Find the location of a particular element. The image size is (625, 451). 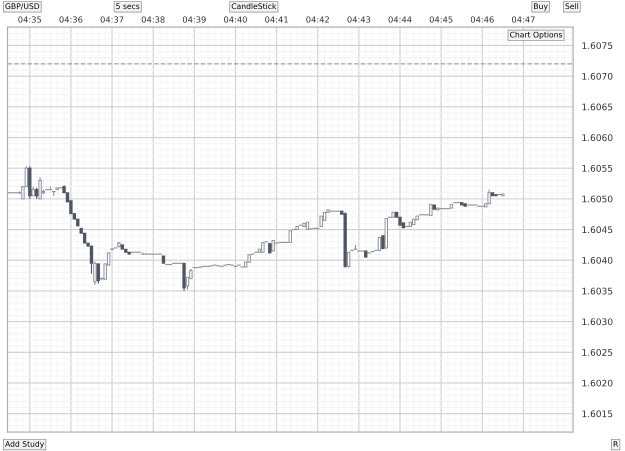

y-tick-label: 1.6035 is located at coordinates (597, 291).